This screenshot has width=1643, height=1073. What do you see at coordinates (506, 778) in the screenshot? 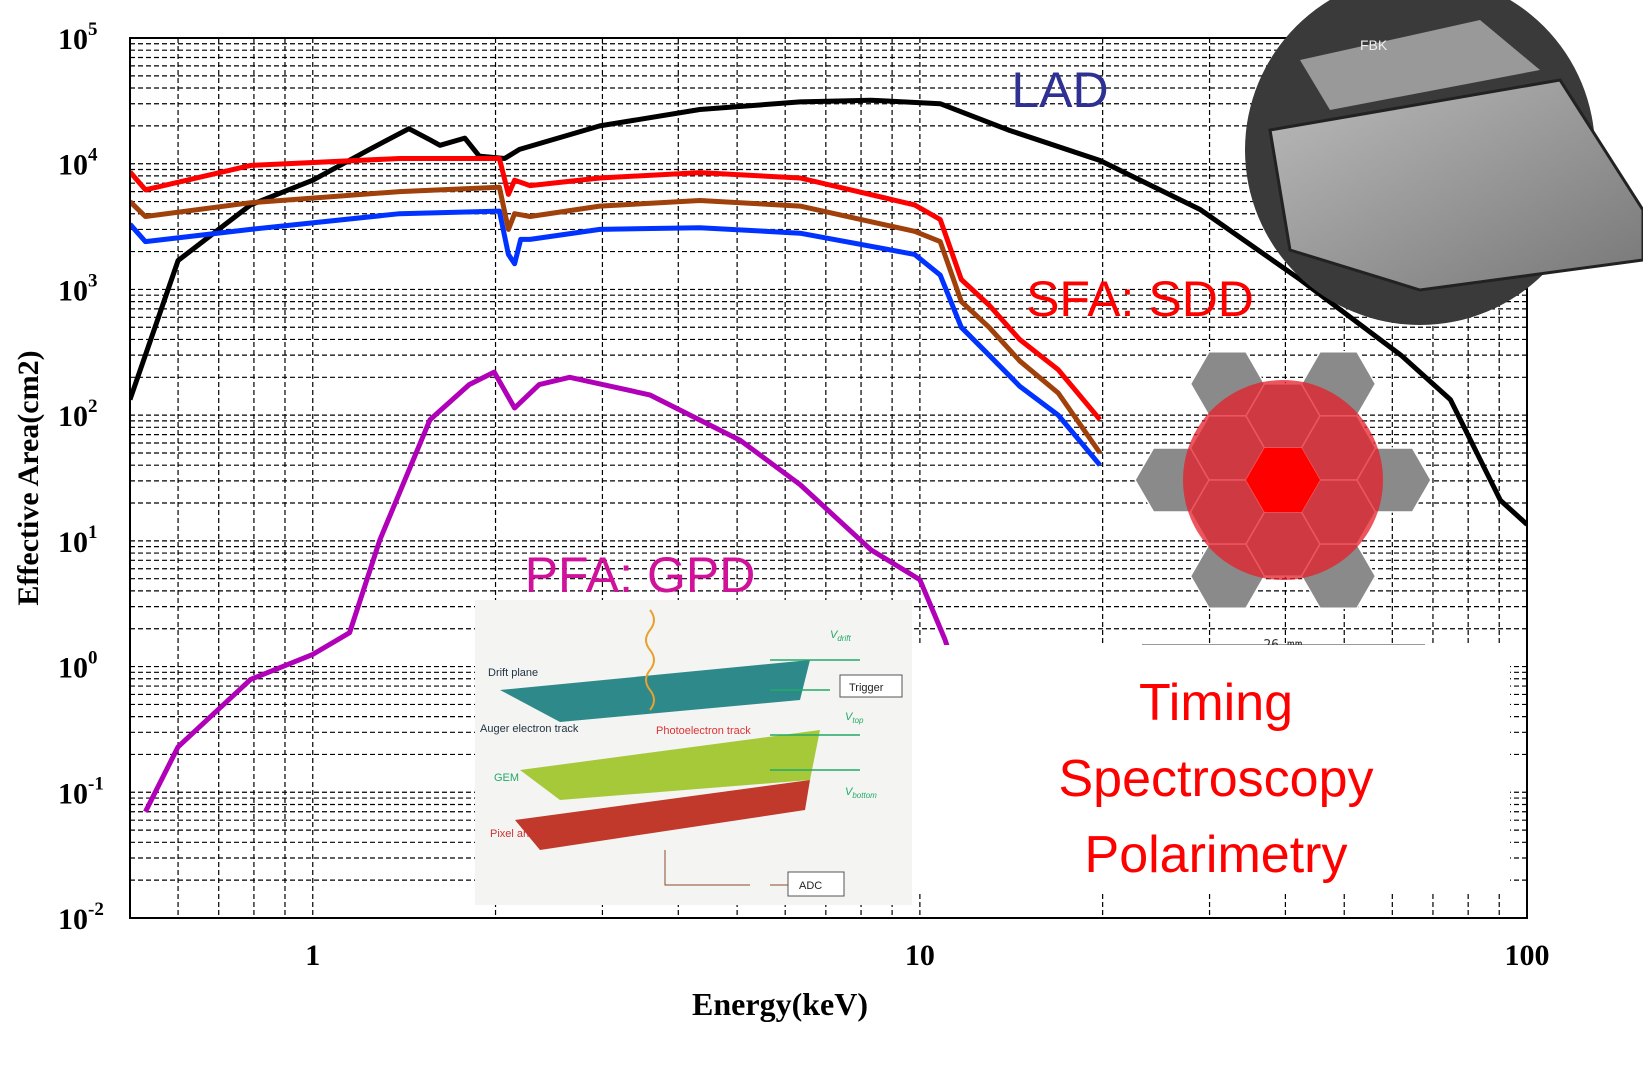
I see `gpd-label: GEM` at bounding box center [506, 778].